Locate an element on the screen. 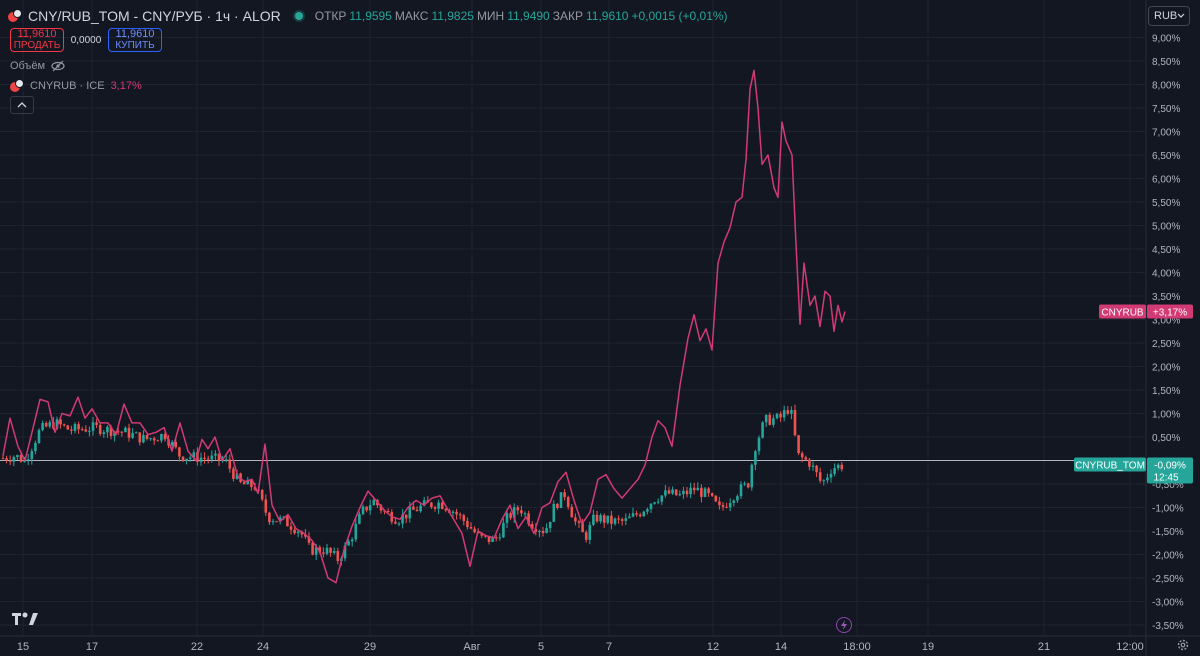 The width and height of the screenshot is (1200, 656). time-tick-label: 22 is located at coordinates (197, 647).